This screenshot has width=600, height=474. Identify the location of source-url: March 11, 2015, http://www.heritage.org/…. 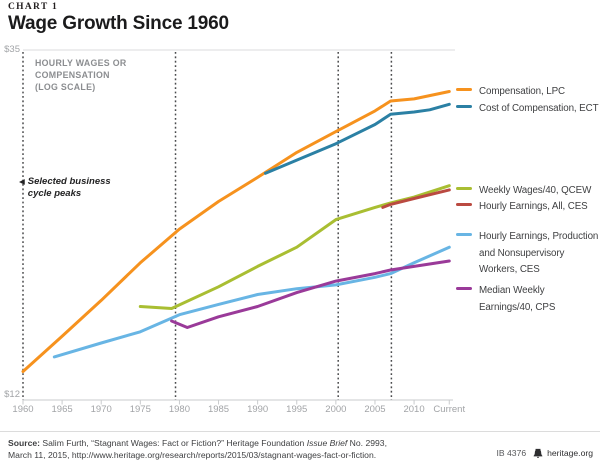
(192, 455).